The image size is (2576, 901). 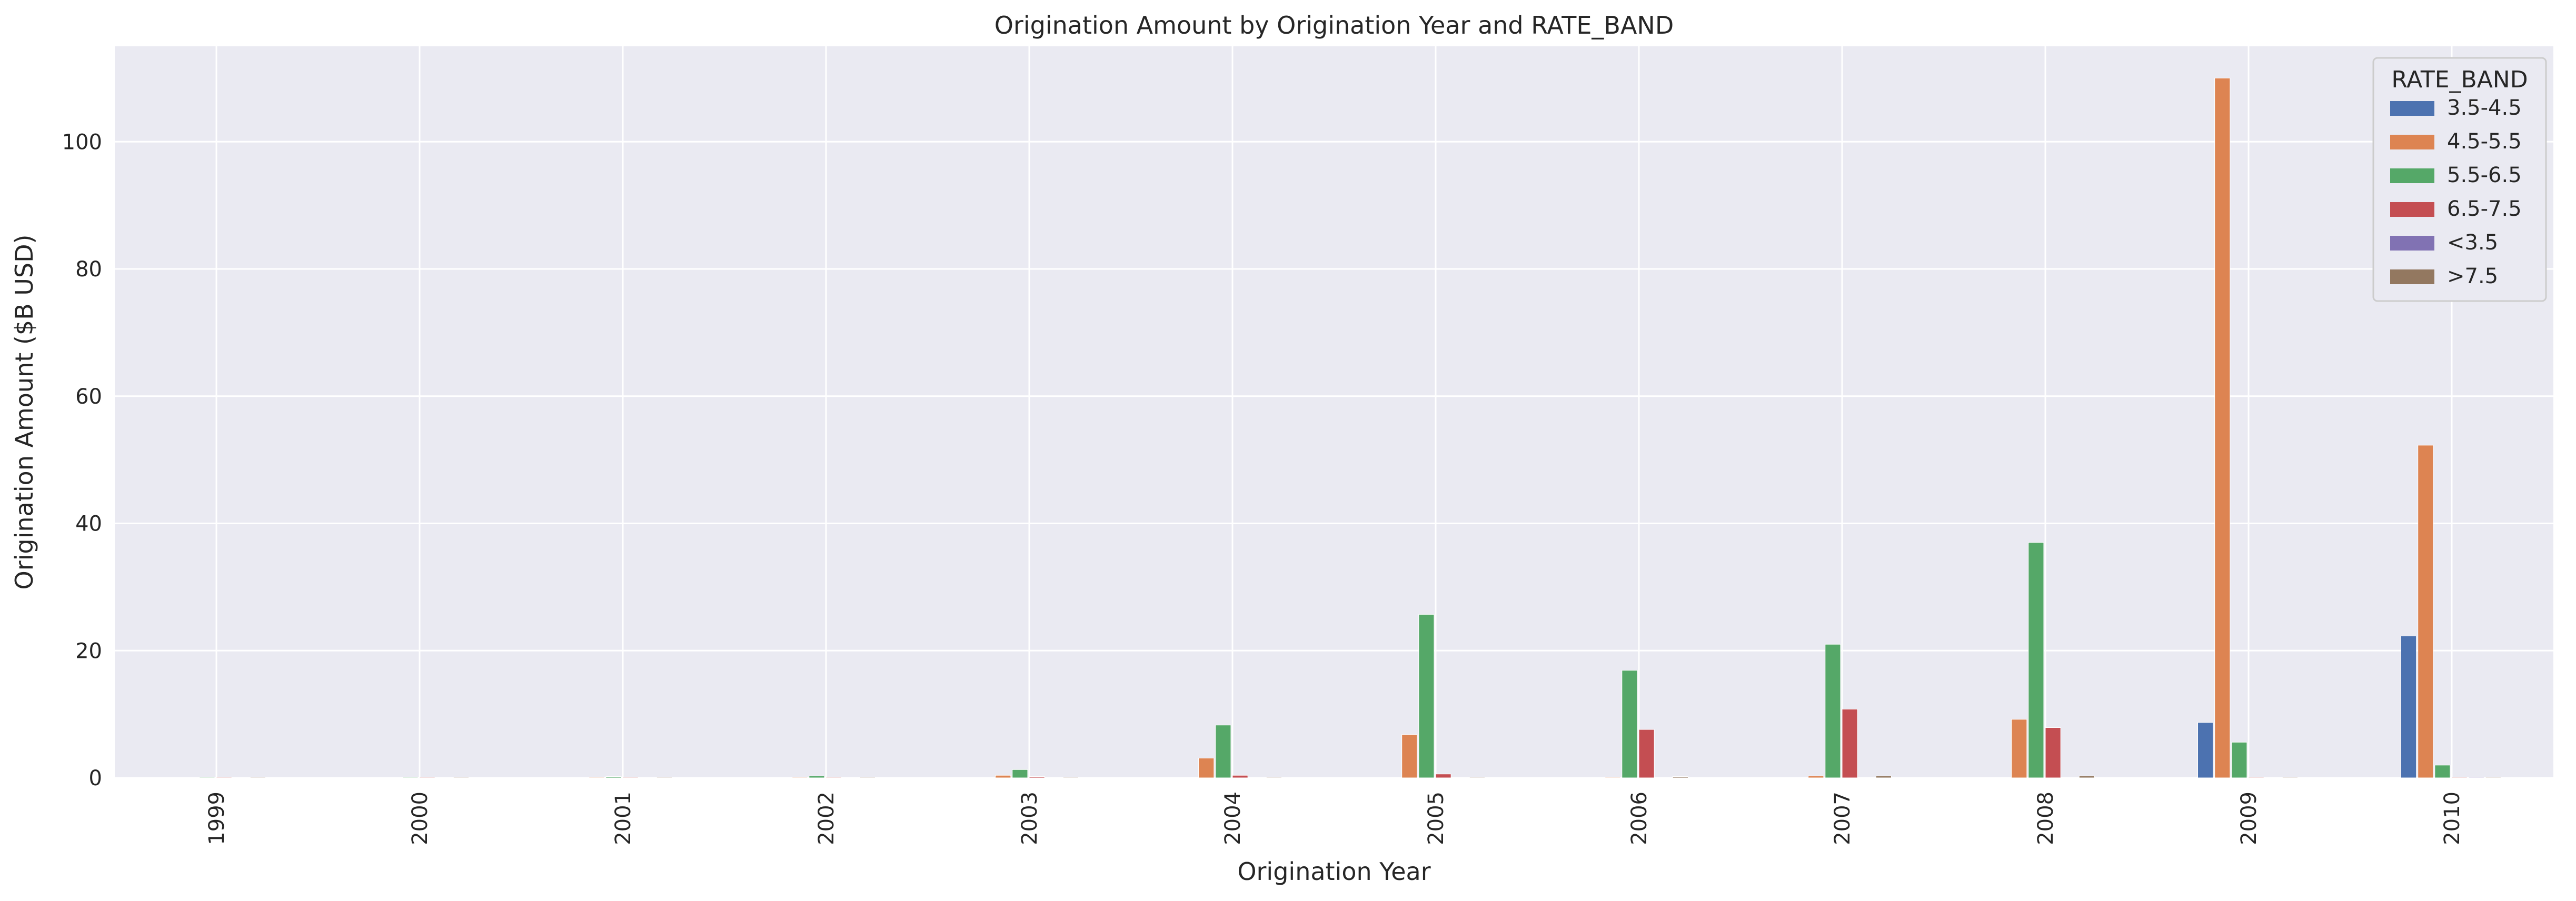 I want to click on x-tick-label: 2005, so click(x=1436, y=818).